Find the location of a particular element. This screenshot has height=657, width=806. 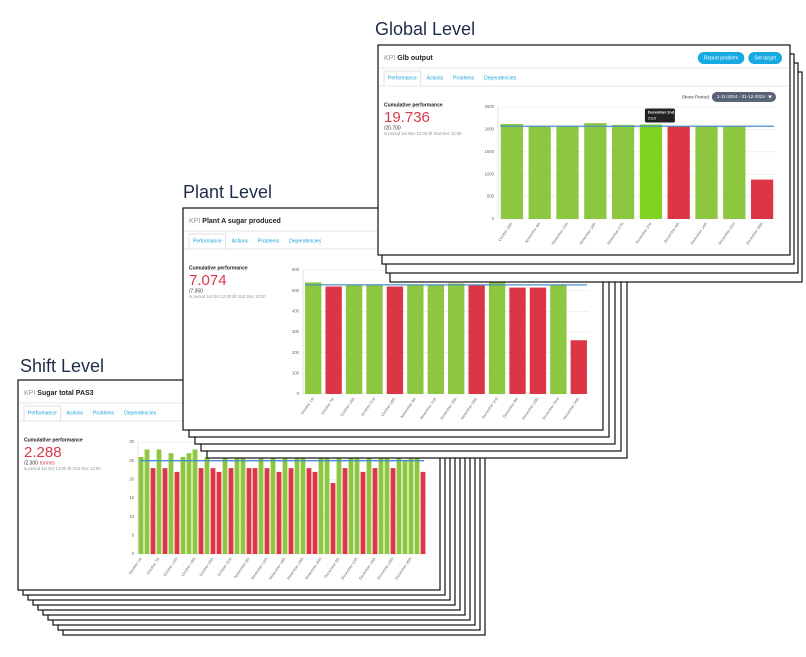

y-tick-label: 2500 is located at coordinates (490, 106).